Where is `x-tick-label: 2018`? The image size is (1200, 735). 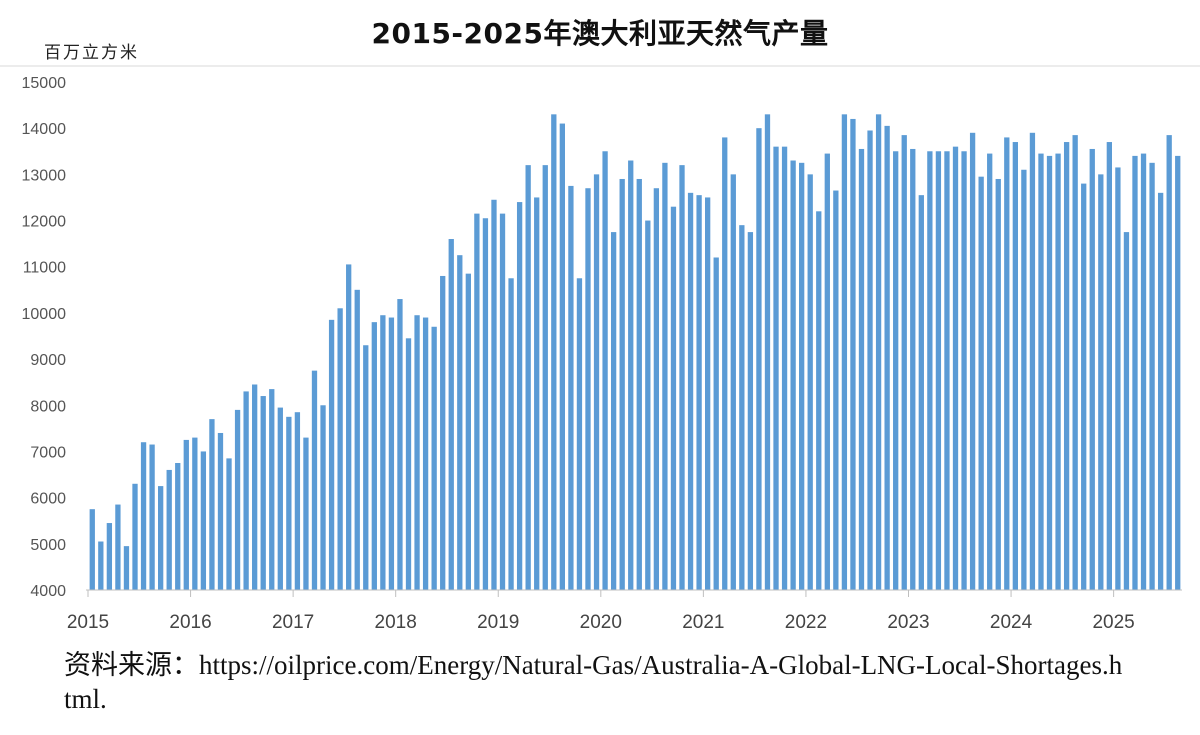
x-tick-label: 2018 is located at coordinates (396, 622).